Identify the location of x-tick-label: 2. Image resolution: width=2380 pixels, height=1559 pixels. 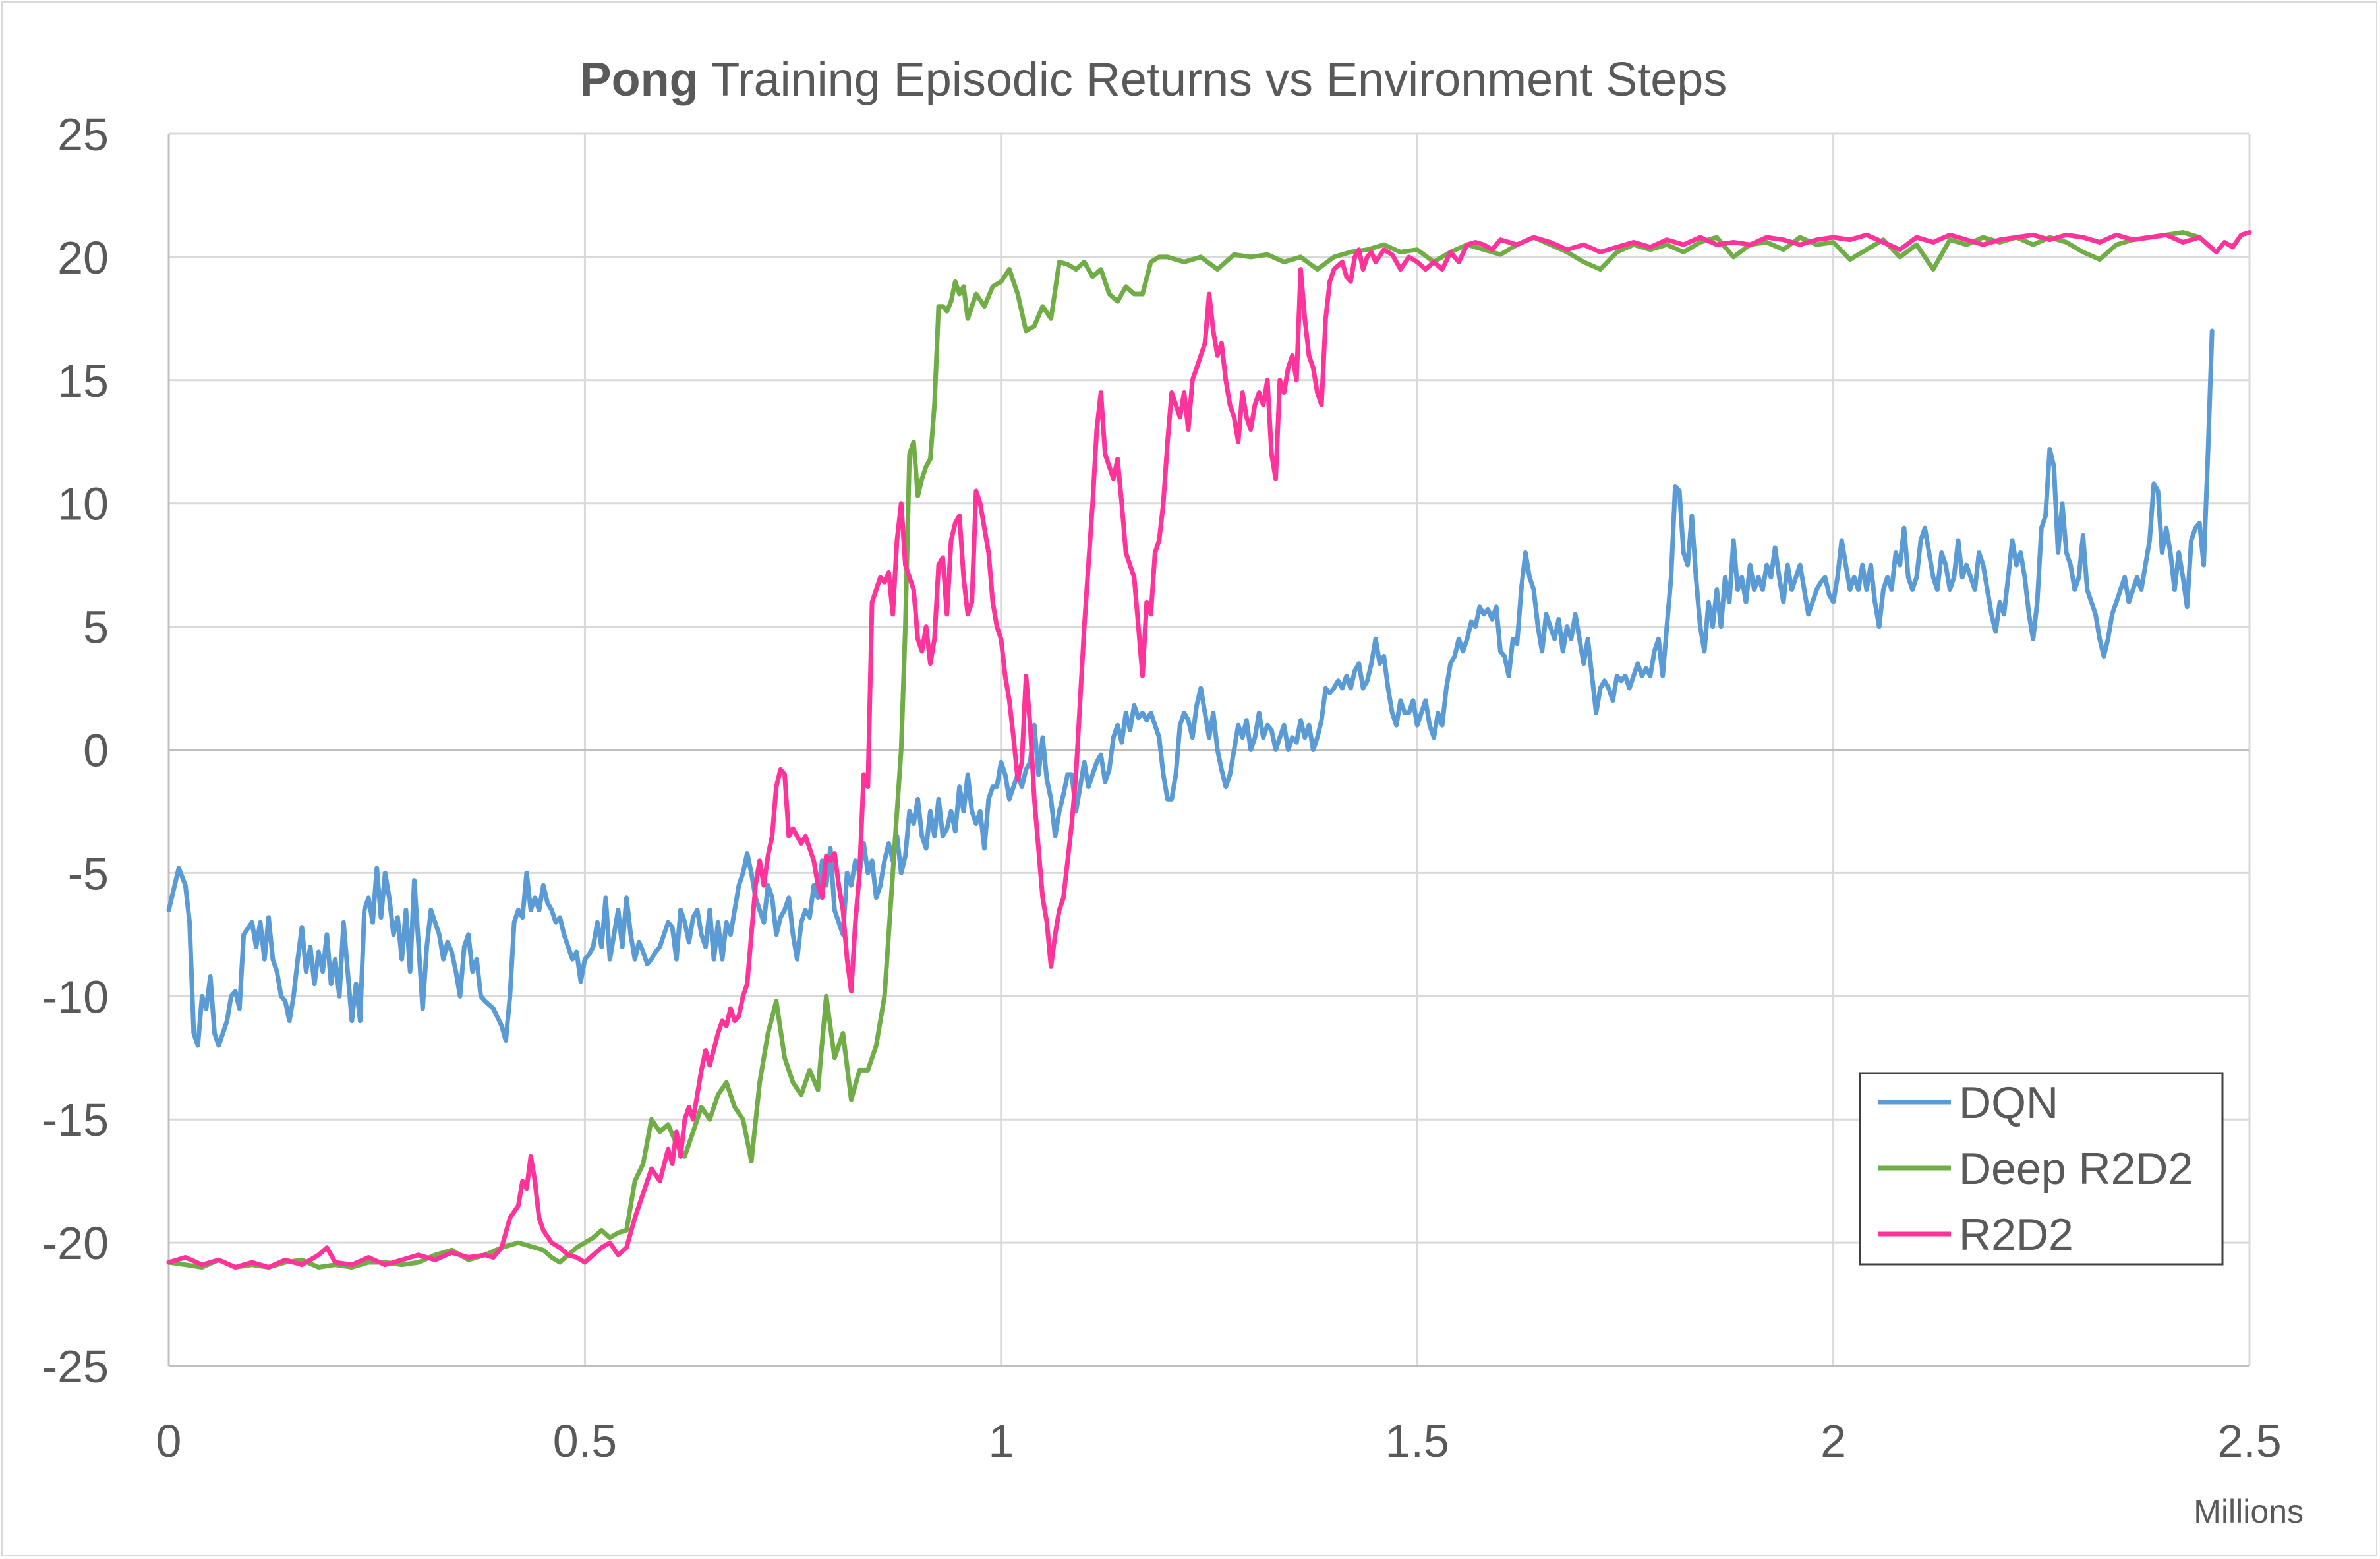
(1833, 1441).